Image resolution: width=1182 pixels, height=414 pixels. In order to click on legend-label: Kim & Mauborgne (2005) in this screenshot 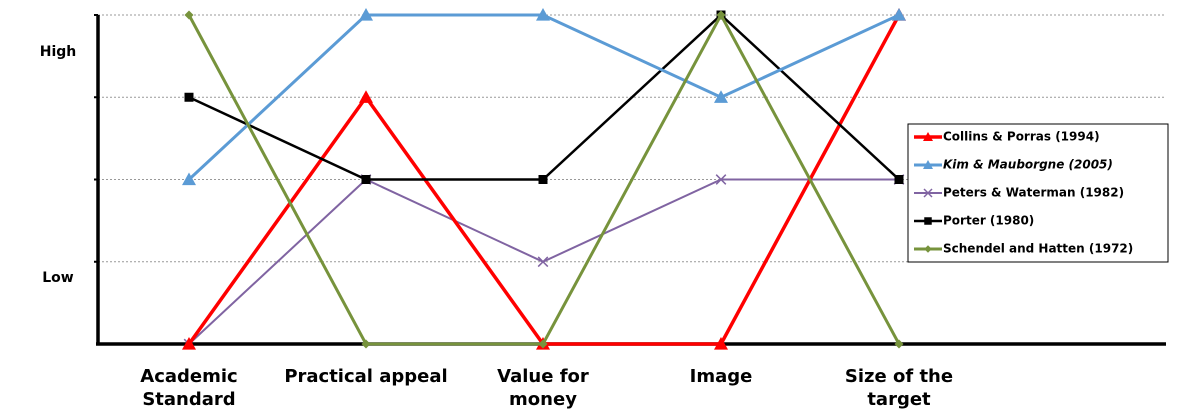, I will do `click(1028, 165)`.